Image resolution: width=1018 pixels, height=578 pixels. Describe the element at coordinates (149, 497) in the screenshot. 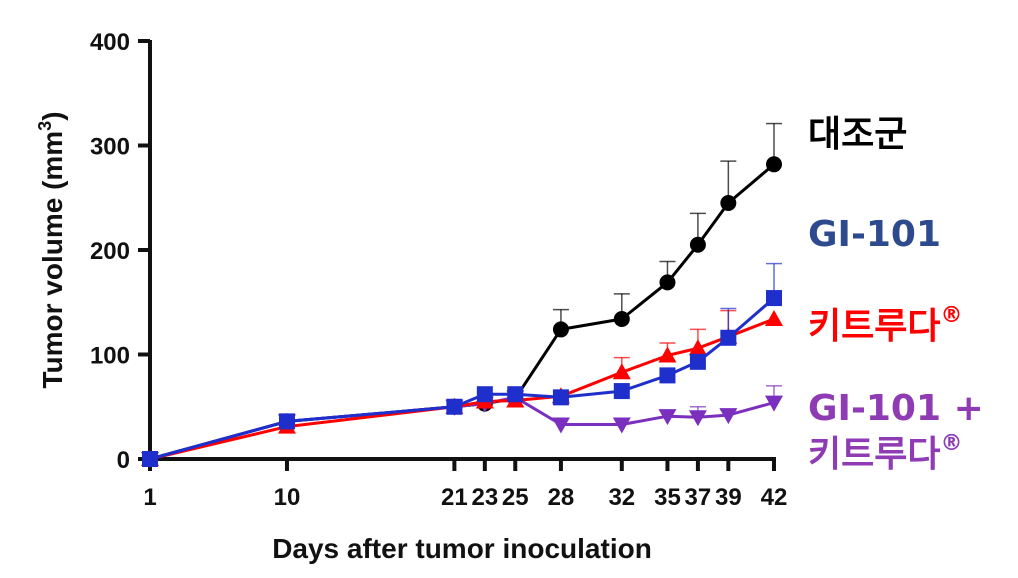

I see `x-tick-label: 1` at that location.